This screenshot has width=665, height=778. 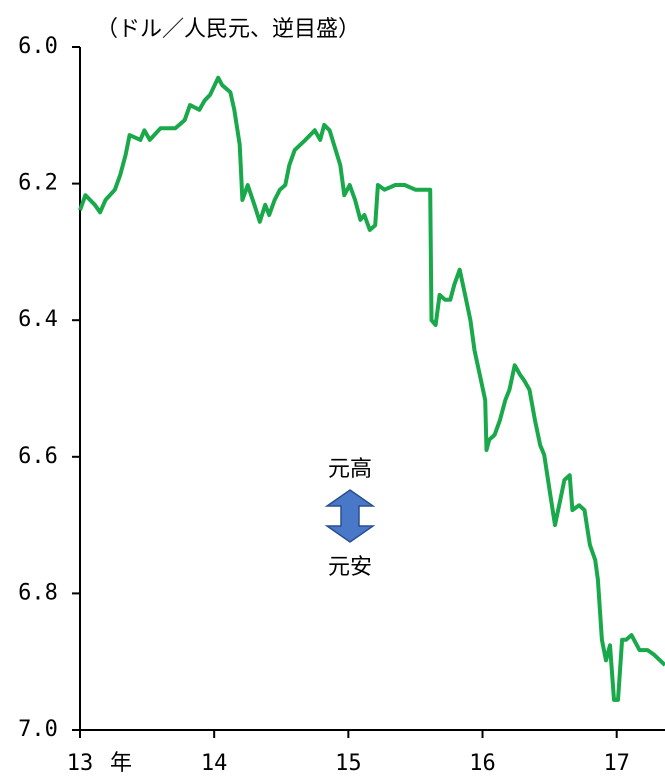 What do you see at coordinates (38, 319) in the screenshot?
I see `y-tick-label: 6.4` at bounding box center [38, 319].